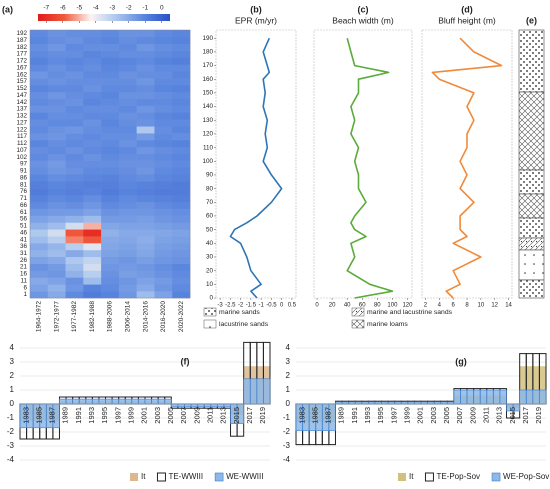 Image resolution: width=550 pixels, height=489 pixels. What do you see at coordinates (210, 229) in the screenshot?
I see `y-tick-label: 50` at bounding box center [210, 229].